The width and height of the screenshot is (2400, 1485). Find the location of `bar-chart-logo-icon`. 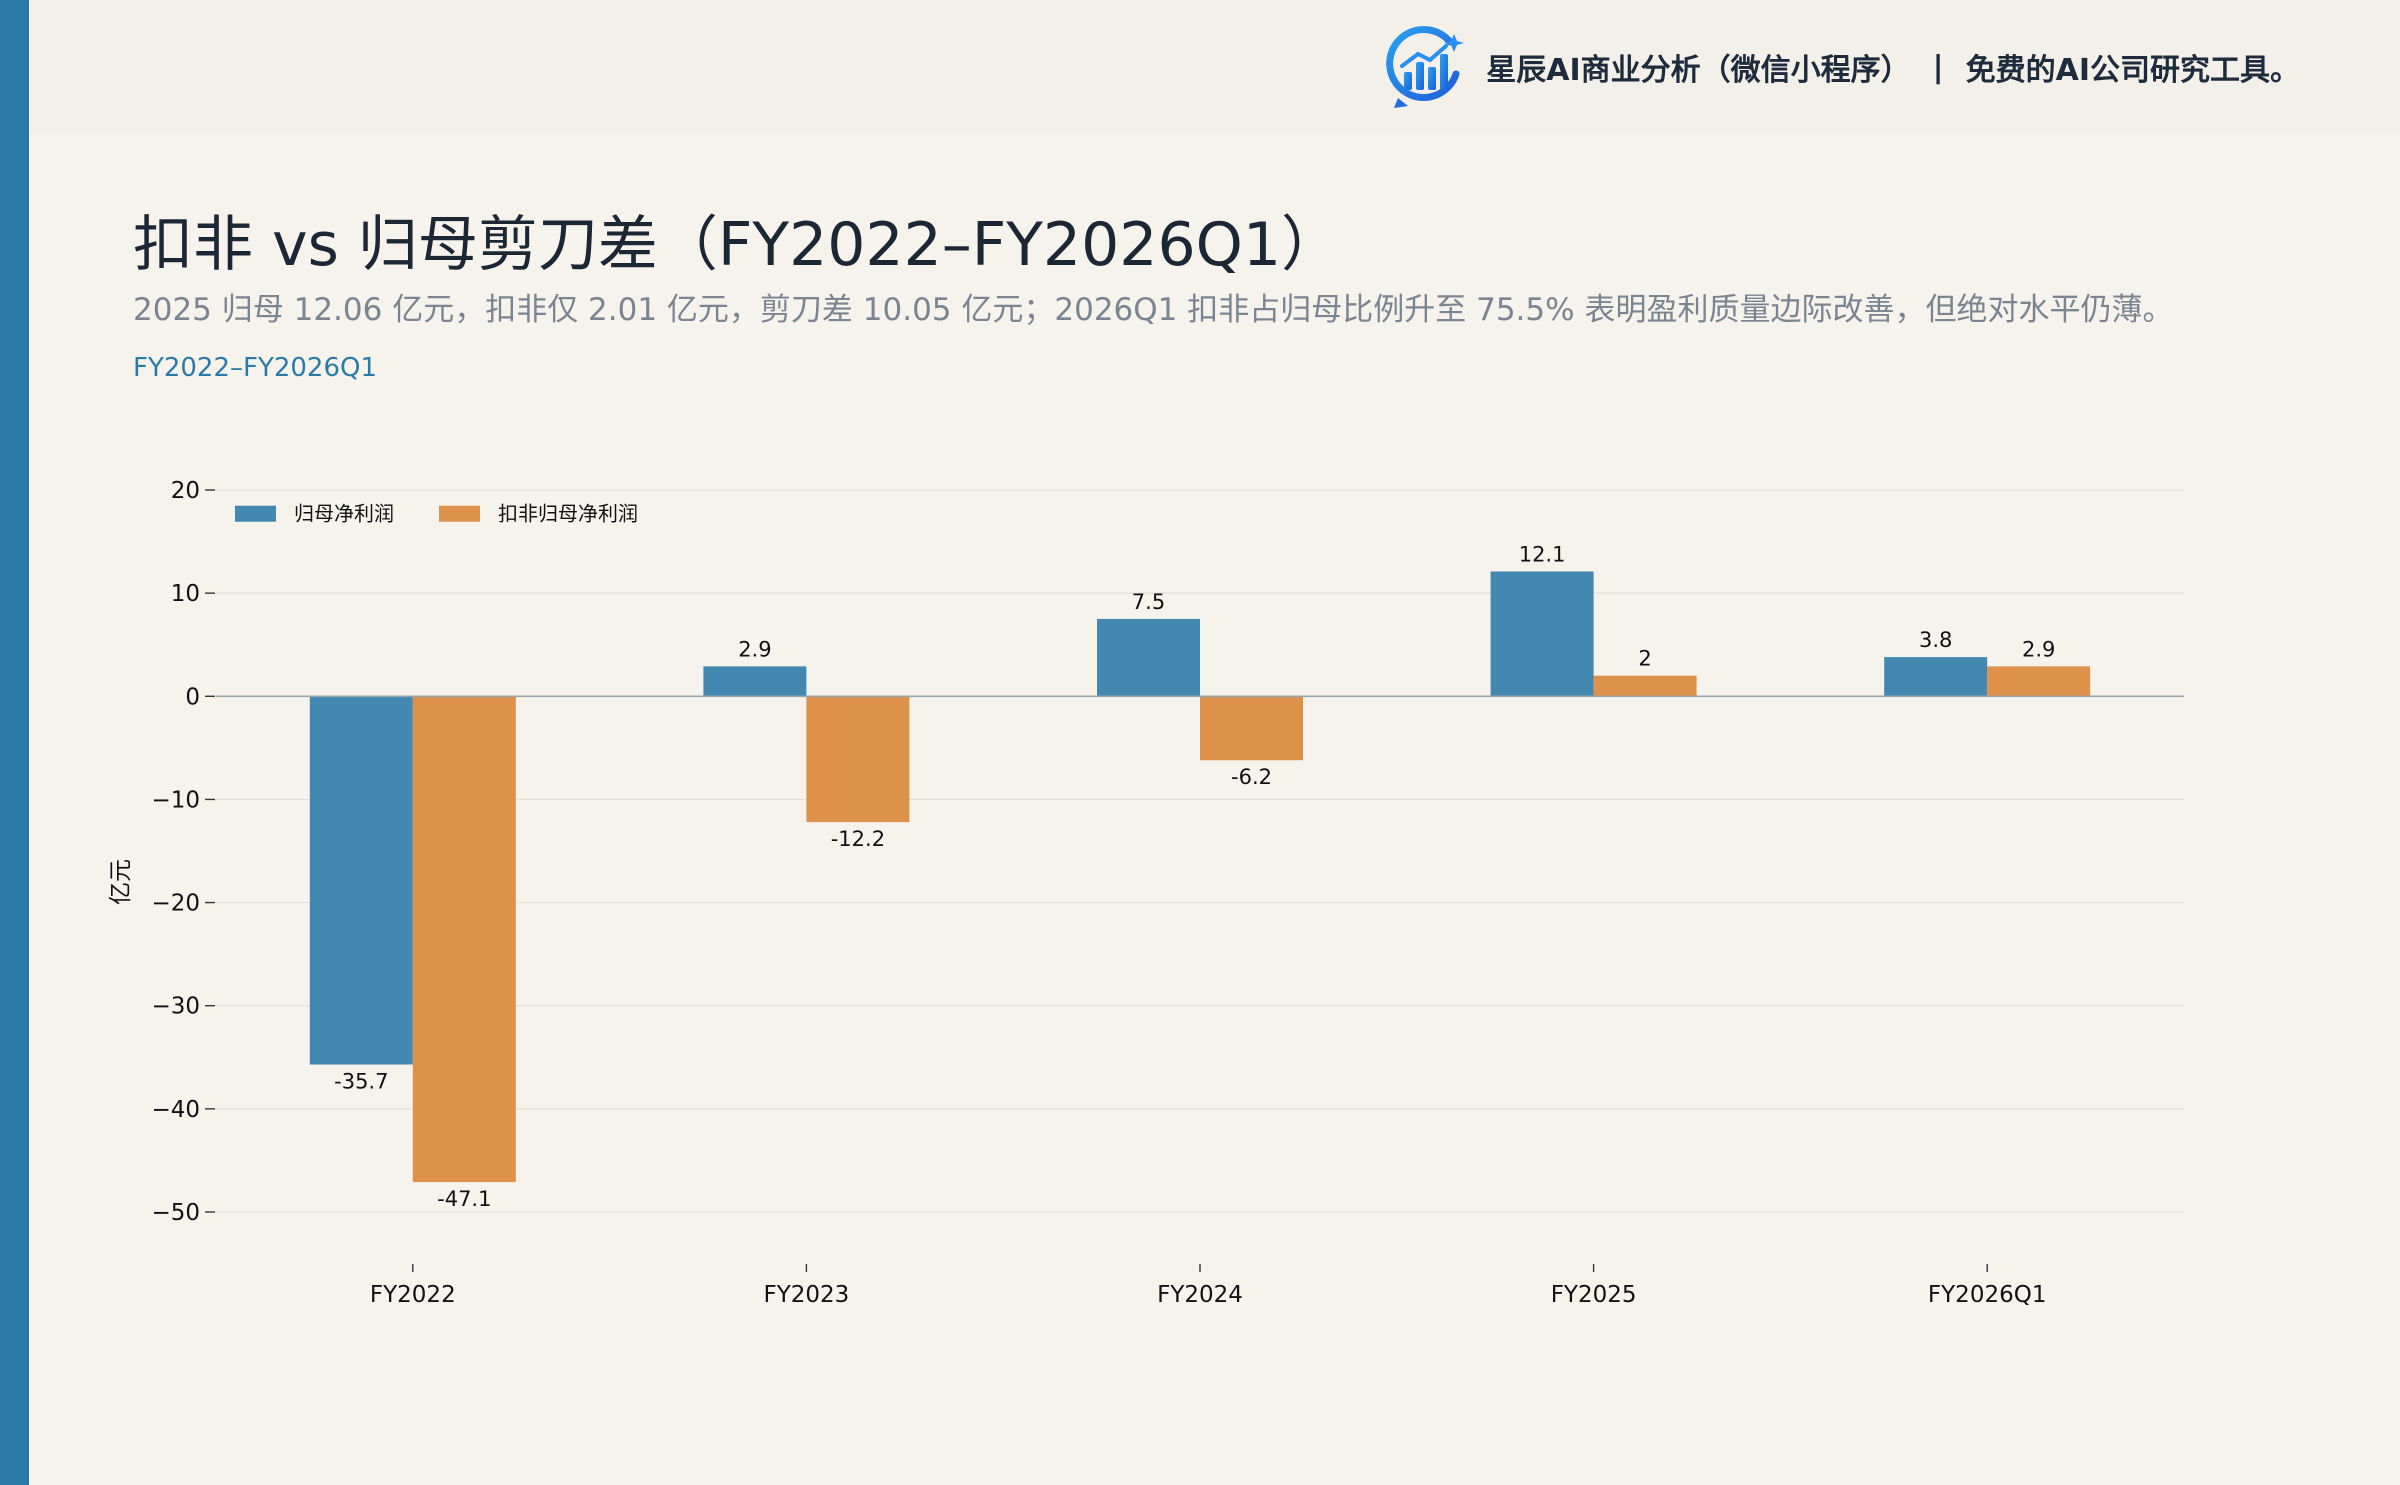

bar-chart-logo-icon is located at coordinates (1425, 67).